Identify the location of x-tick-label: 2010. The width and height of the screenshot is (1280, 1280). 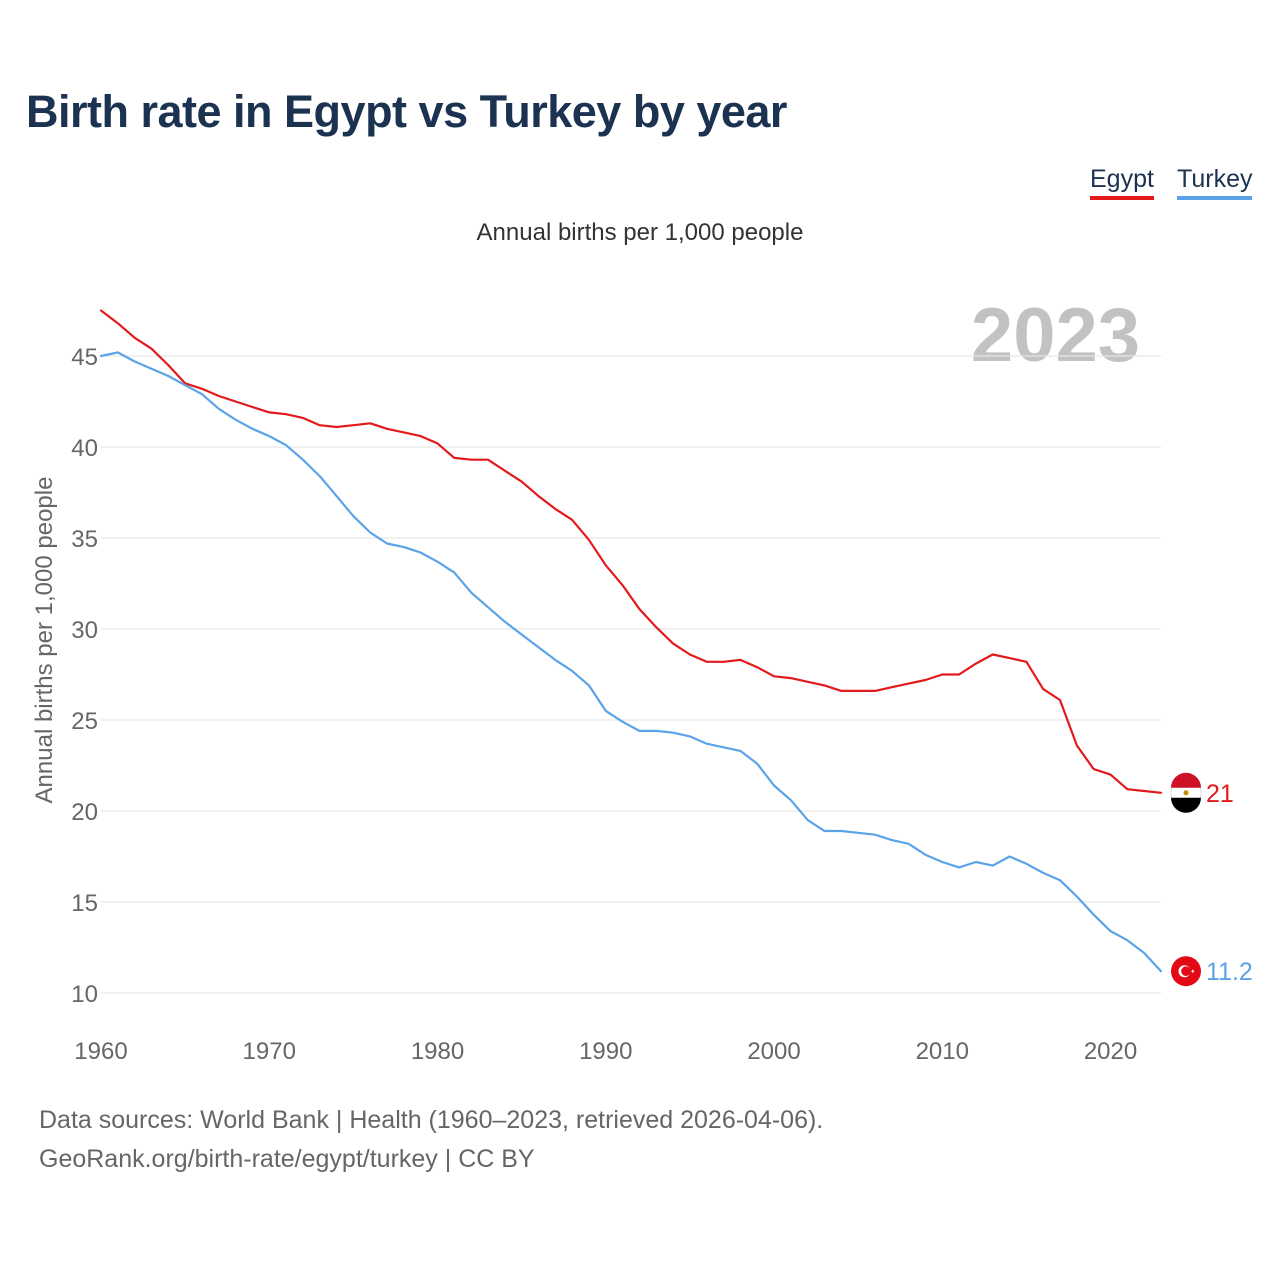
(942, 1051).